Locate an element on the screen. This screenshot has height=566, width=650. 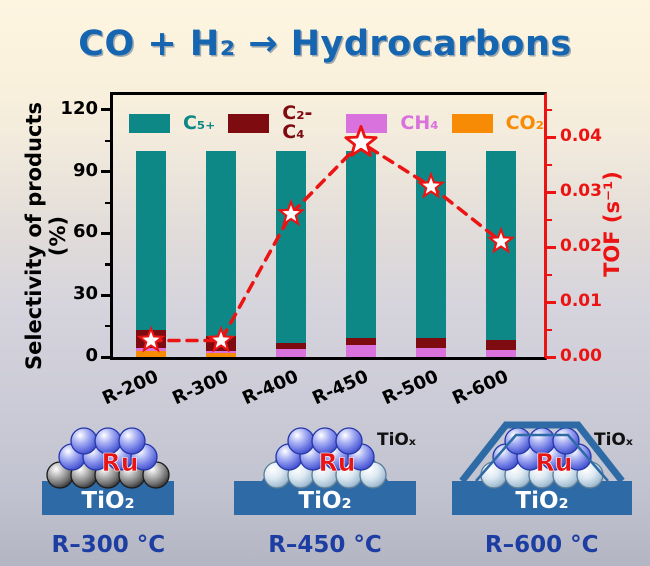
legend-swatch-C₂-C₄ is located at coordinates (249, 123).